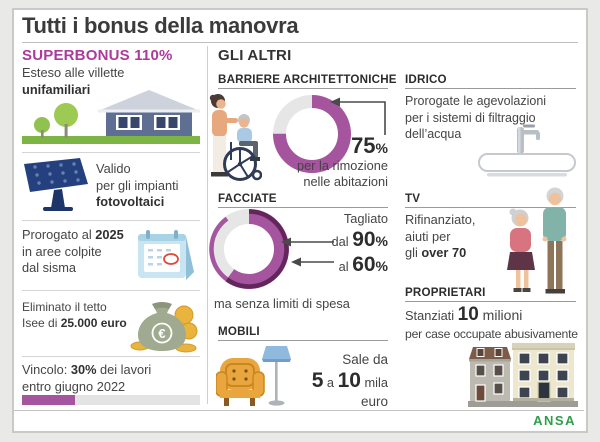 This screenshot has height=442, width=600. Describe the element at coordinates (207, 225) in the screenshot. I see `column-divider` at that location.